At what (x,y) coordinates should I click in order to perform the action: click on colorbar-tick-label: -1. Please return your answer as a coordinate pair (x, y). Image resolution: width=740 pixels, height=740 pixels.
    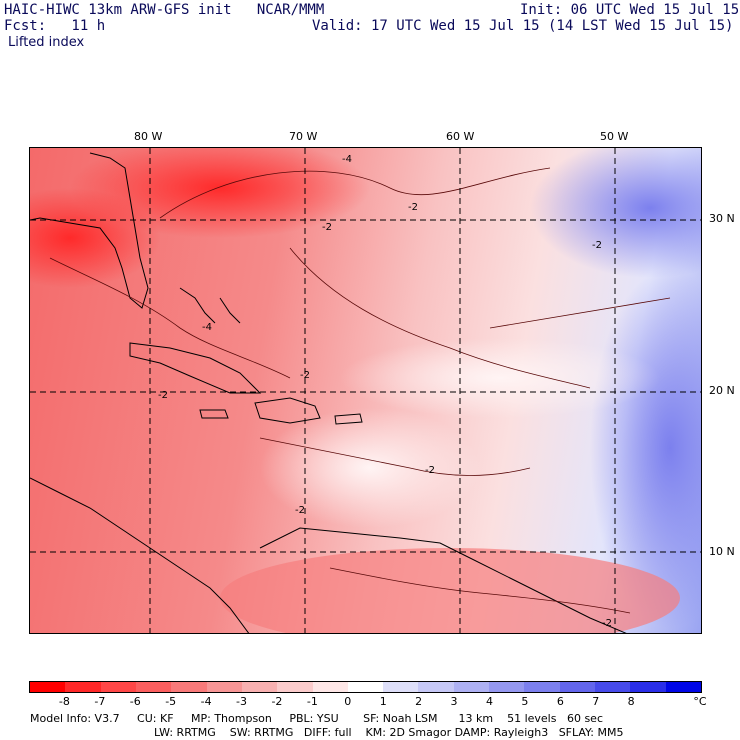
    Looking at the image, I should click on (312, 701).